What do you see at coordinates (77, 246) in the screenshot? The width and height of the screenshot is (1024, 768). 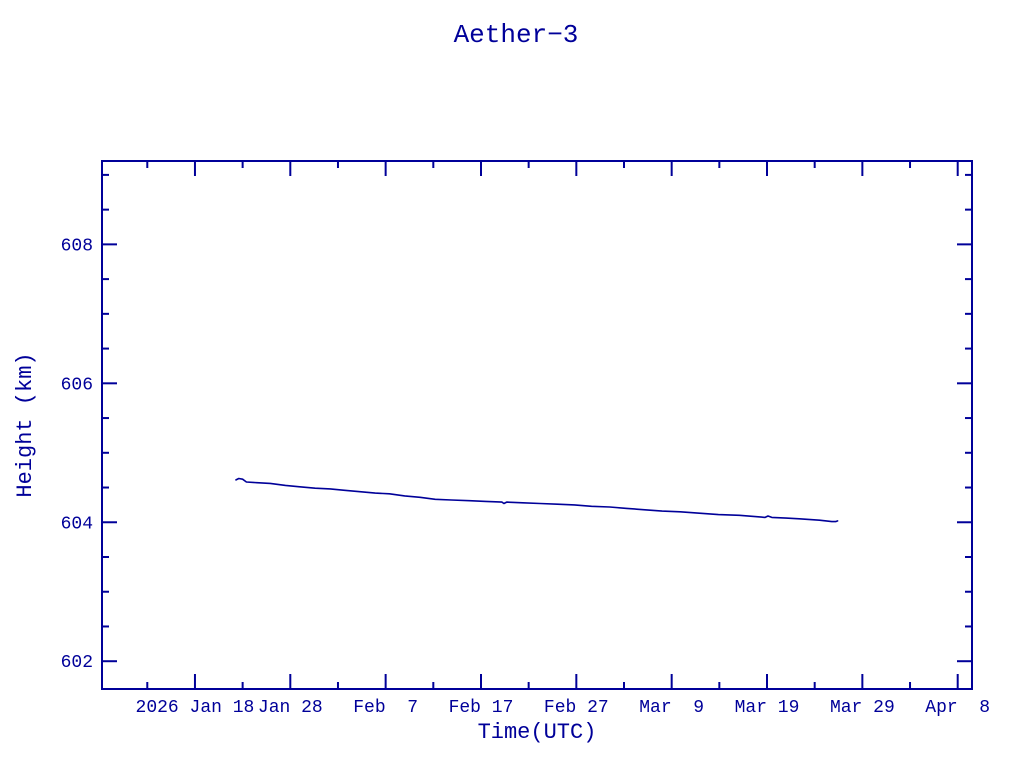 I see `y-tick-label: 608` at bounding box center [77, 246].